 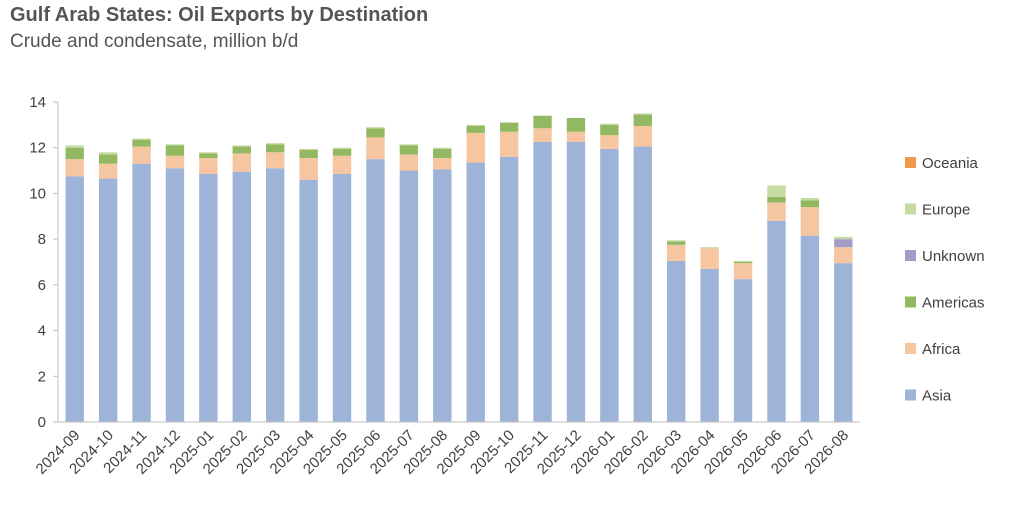 What do you see at coordinates (941, 349) in the screenshot?
I see `legend-label-africa: Africa` at bounding box center [941, 349].